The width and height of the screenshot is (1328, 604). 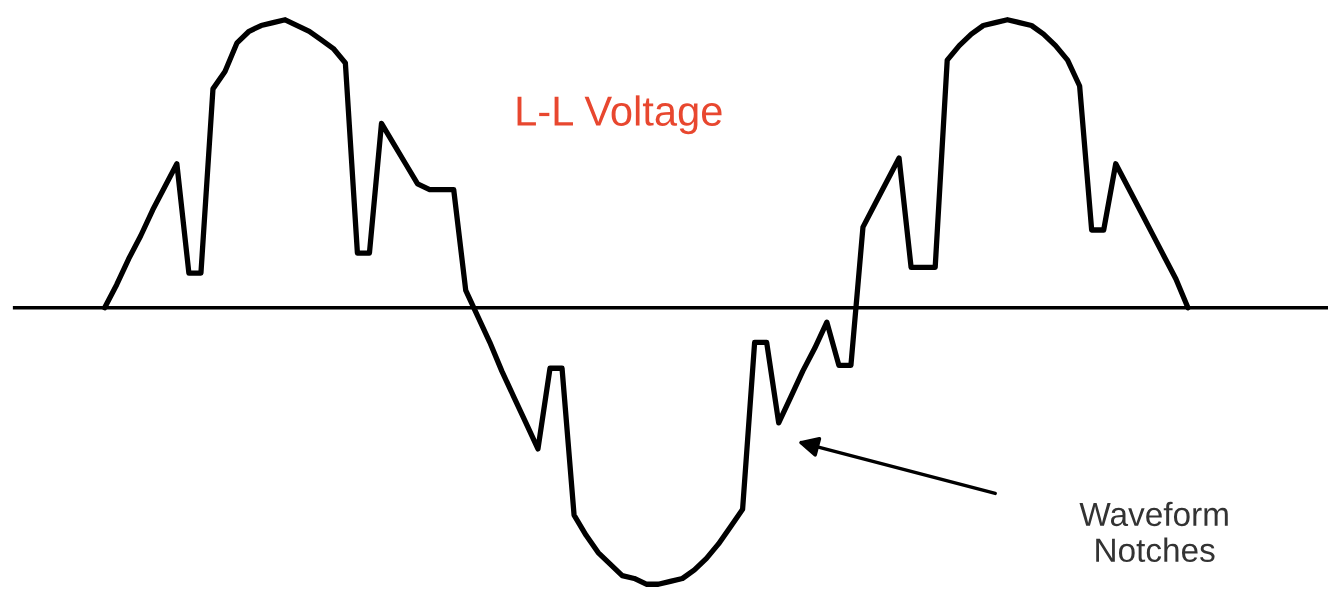 What do you see at coordinates (1153, 532) in the screenshot?
I see `annotation: Waveform Notches` at bounding box center [1153, 532].